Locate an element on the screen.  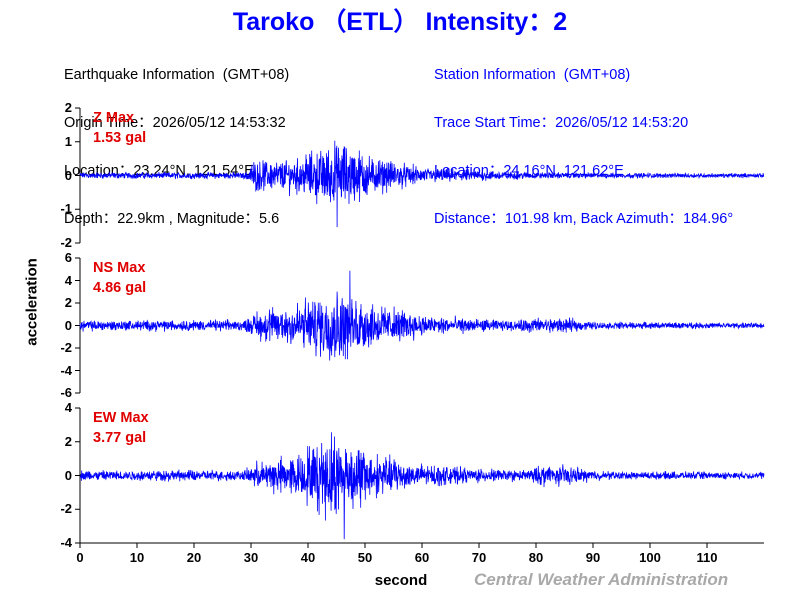
max-value: 3.77 gal is located at coordinates (120, 438).